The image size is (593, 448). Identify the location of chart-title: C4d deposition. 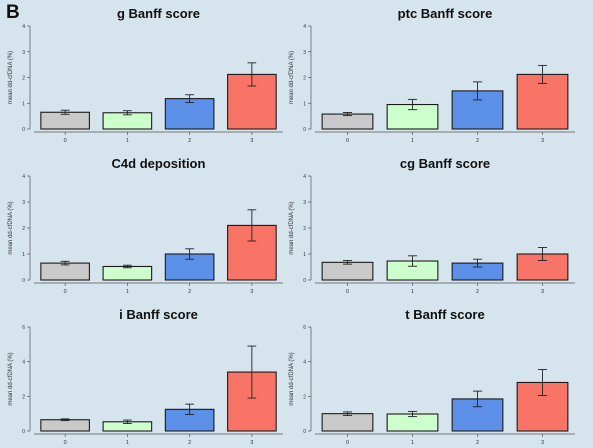
(159, 163).